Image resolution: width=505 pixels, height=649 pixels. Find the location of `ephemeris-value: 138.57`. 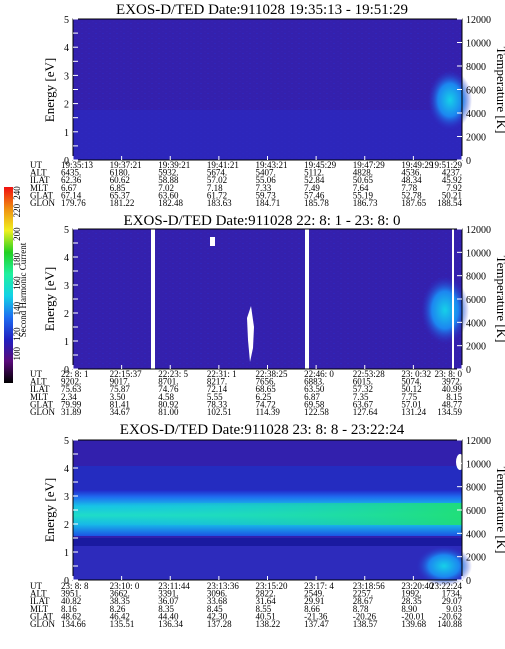

ephemeris-value: 138.57 is located at coordinates (365, 624).